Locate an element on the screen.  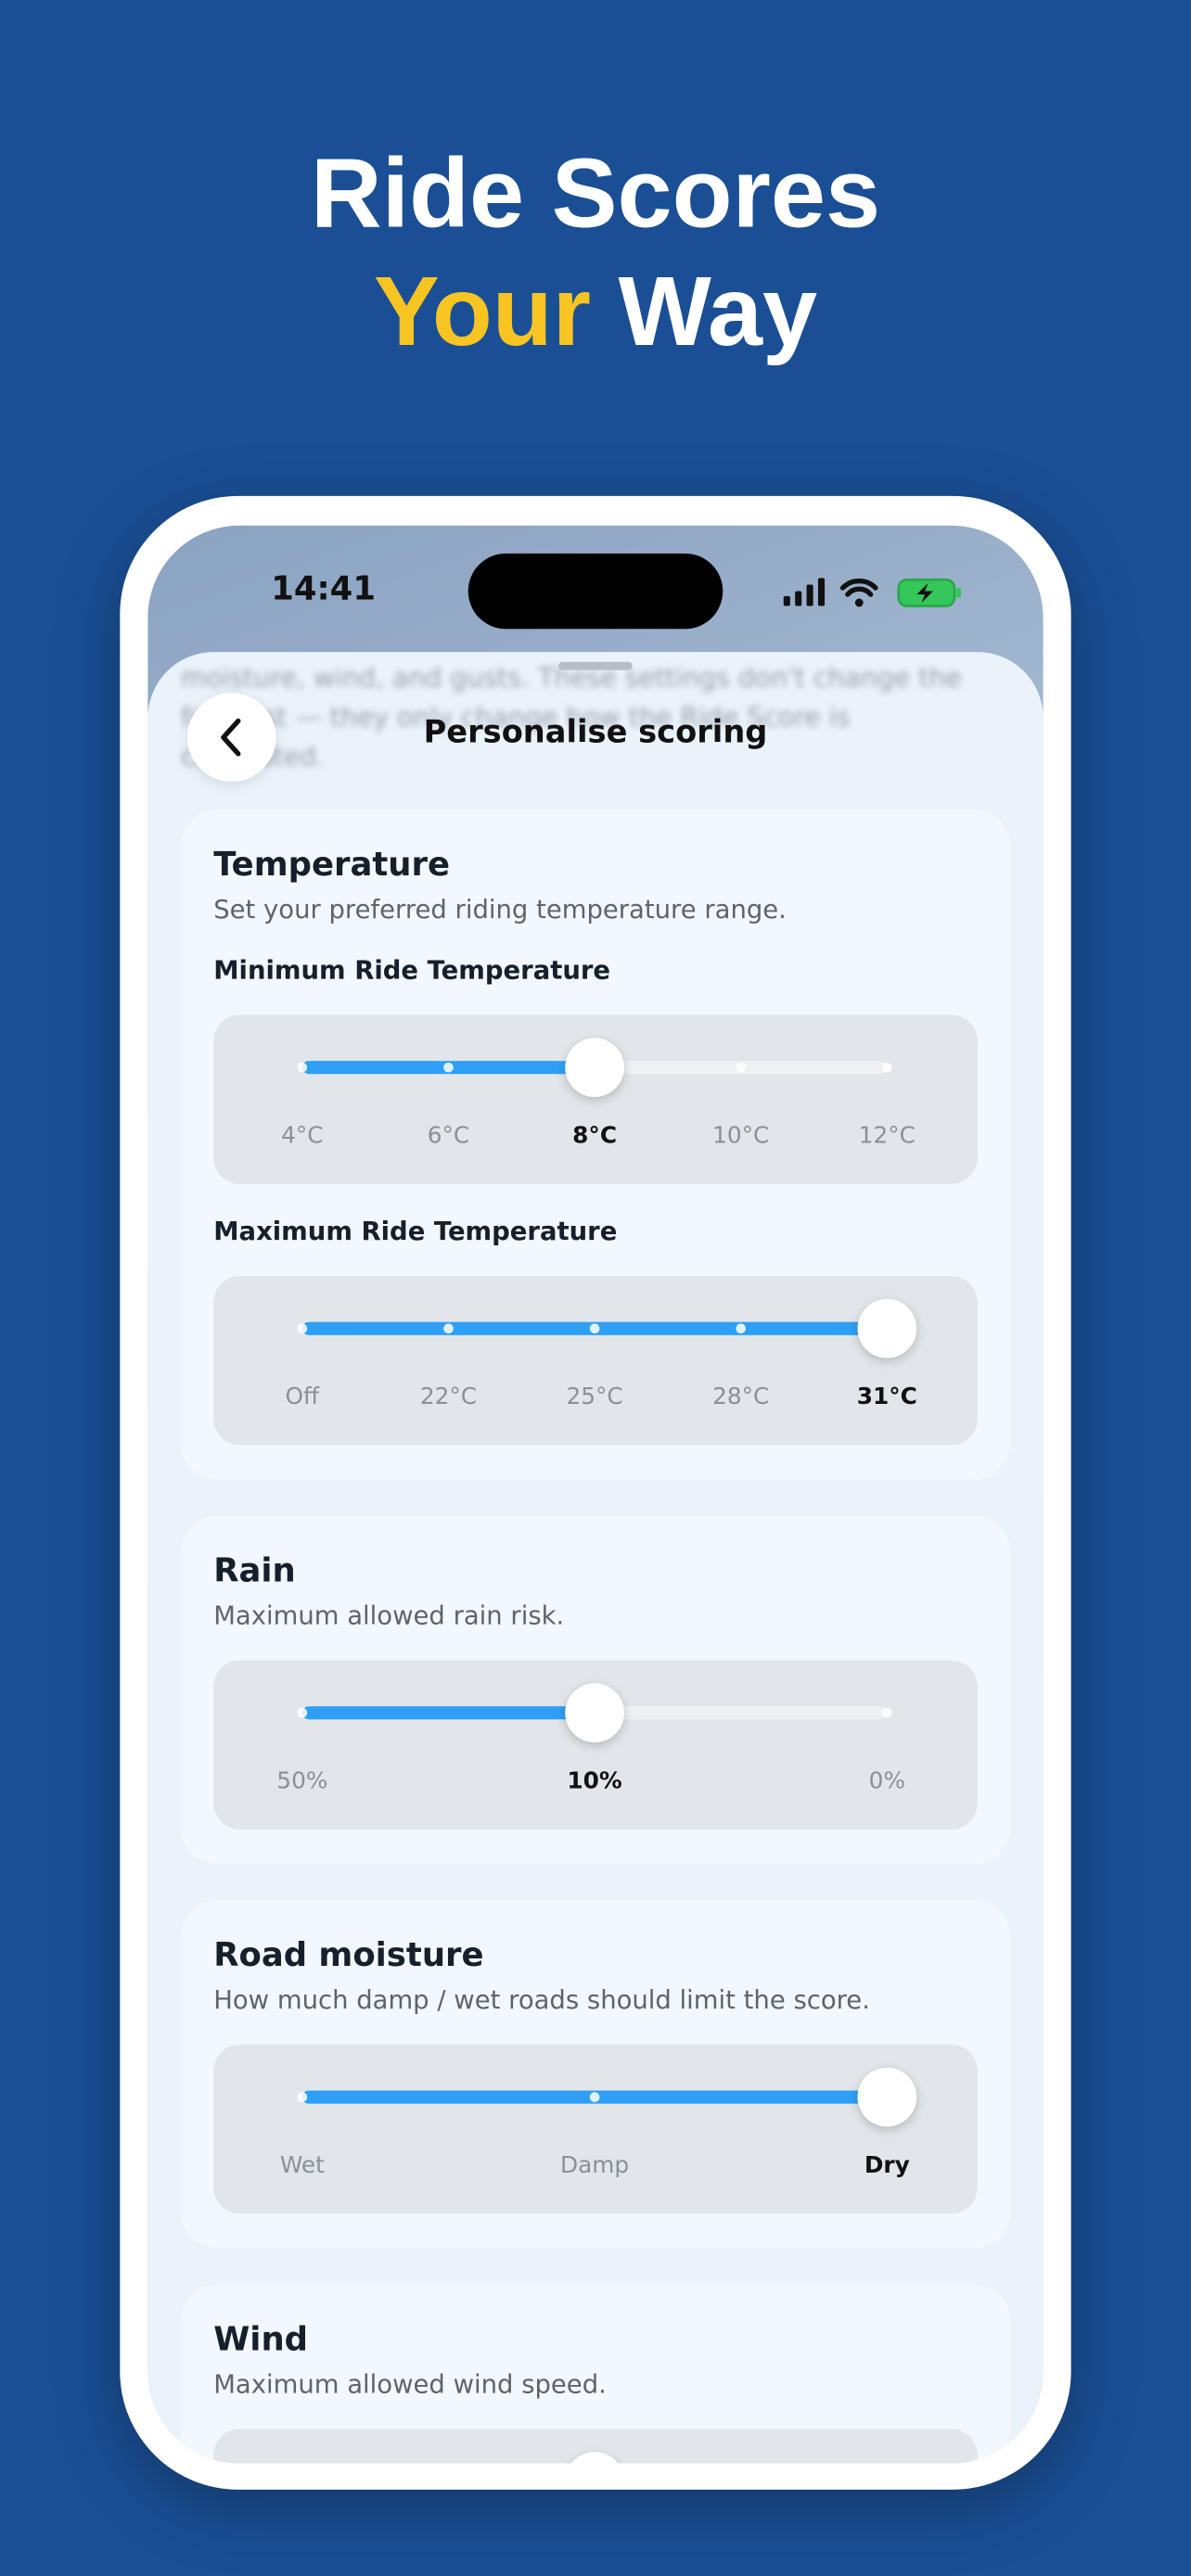
slider-option: 50% is located at coordinates (302, 1781).